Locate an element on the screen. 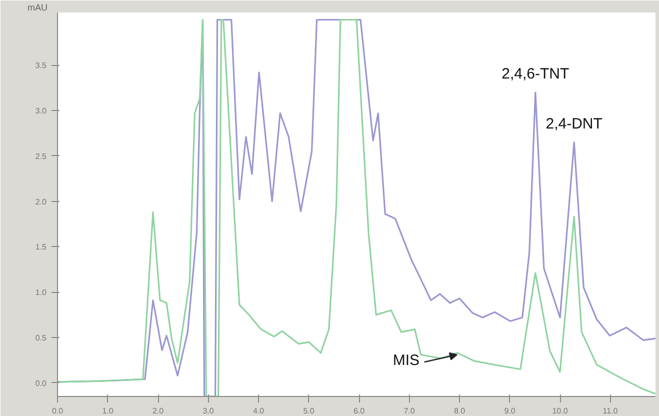  x-tick-label: 5.0 is located at coordinates (309, 411).